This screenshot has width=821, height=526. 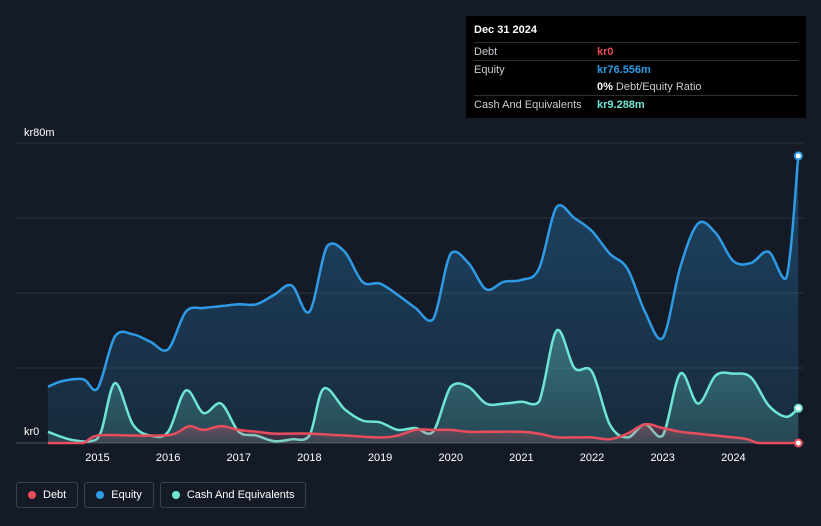 I want to click on series-line-debt, so click(x=423, y=433).